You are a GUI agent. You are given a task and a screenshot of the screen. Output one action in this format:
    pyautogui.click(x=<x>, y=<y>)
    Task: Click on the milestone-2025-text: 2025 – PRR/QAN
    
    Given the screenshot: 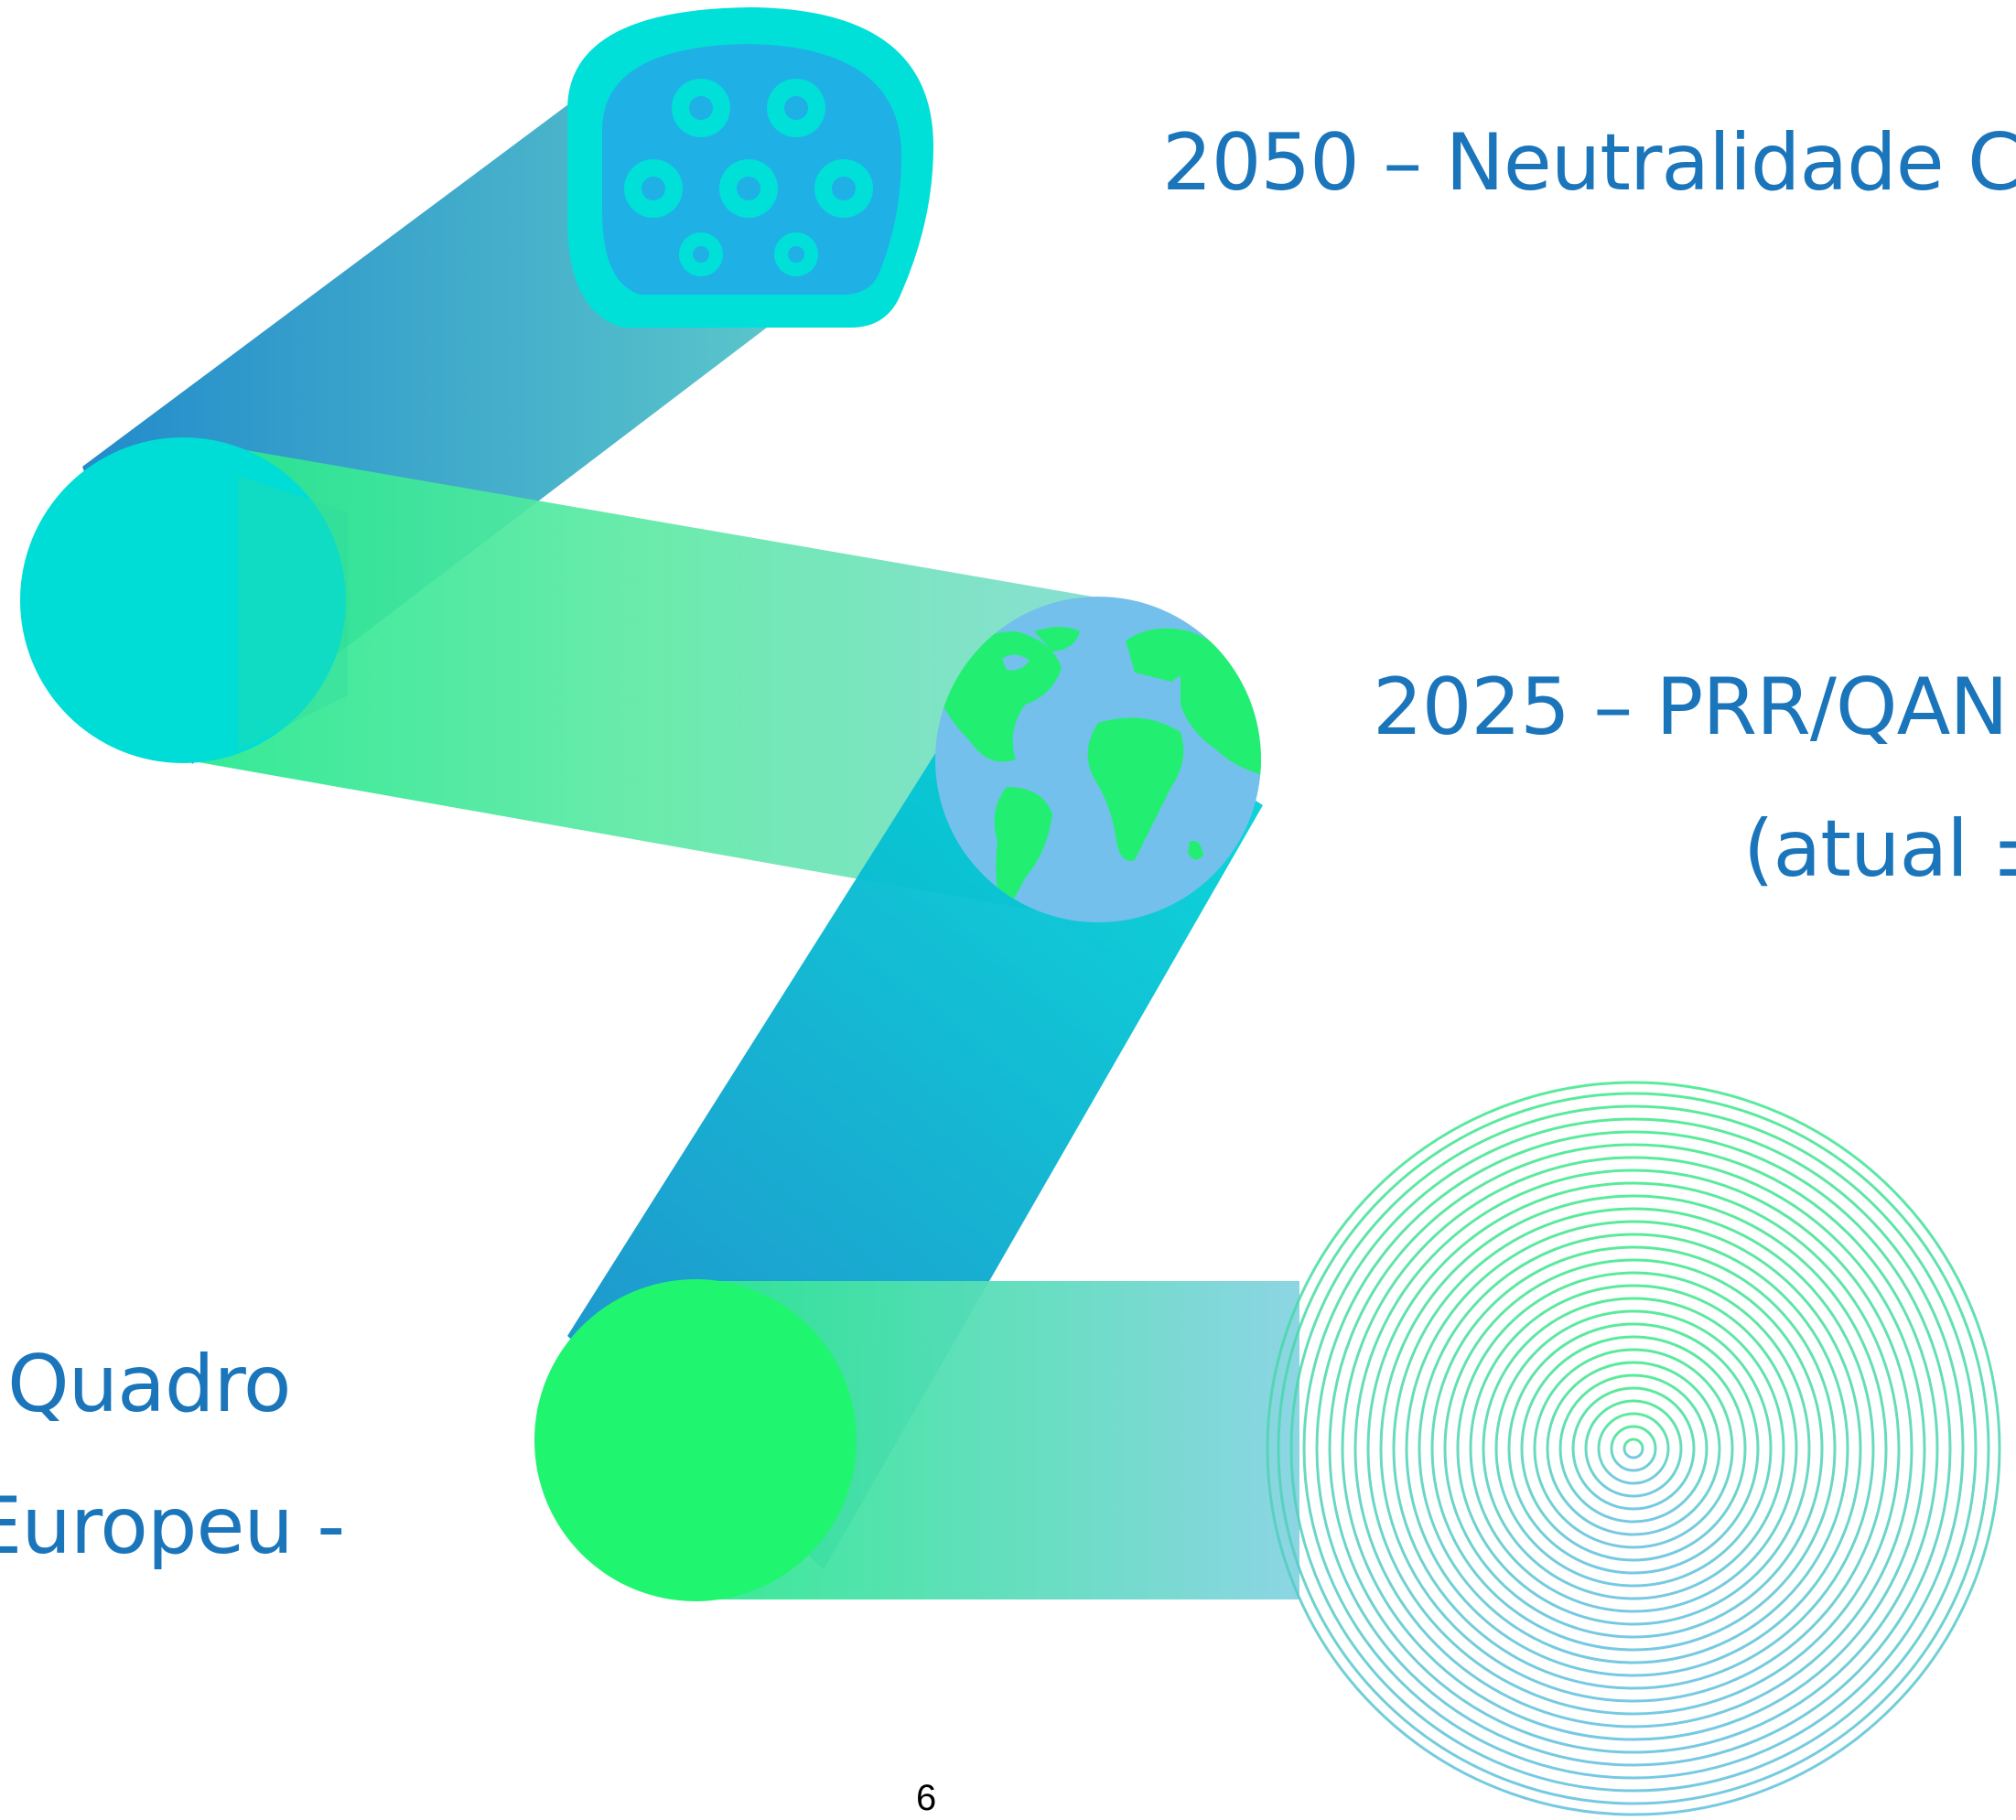 What is the action you would take?
    pyautogui.click(x=1691, y=707)
    